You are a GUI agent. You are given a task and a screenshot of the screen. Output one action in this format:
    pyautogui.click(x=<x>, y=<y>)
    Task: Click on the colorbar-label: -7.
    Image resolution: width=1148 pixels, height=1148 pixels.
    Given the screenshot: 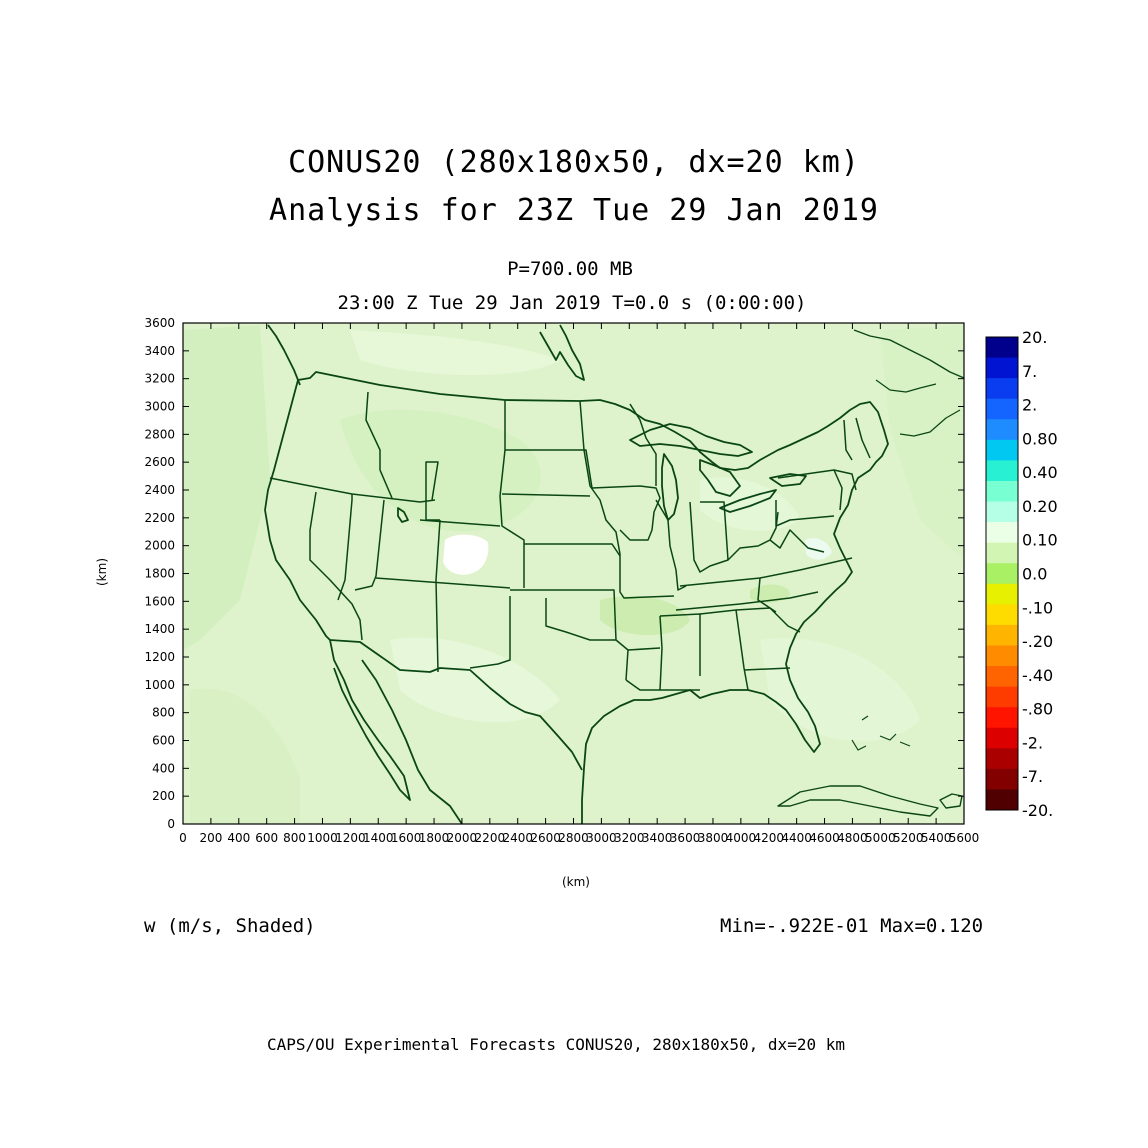 What is the action you would take?
    pyautogui.click(x=1032, y=776)
    